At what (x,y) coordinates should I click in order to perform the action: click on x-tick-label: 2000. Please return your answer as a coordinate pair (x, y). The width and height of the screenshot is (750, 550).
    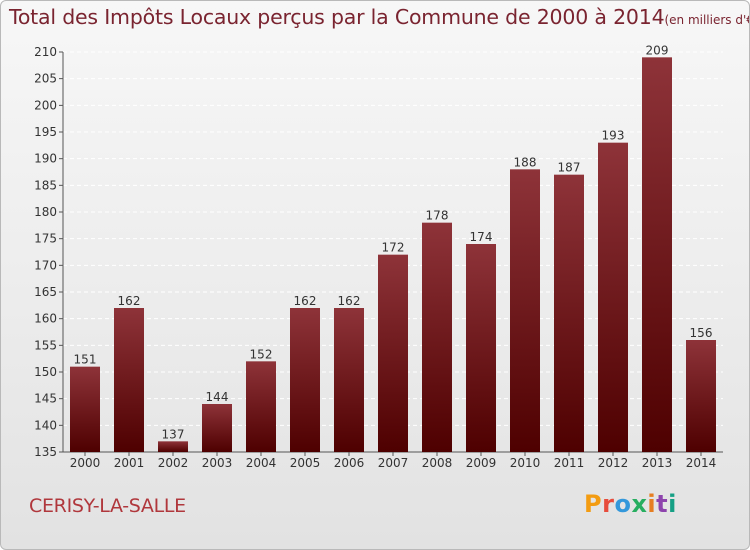
    Looking at the image, I should click on (85, 463).